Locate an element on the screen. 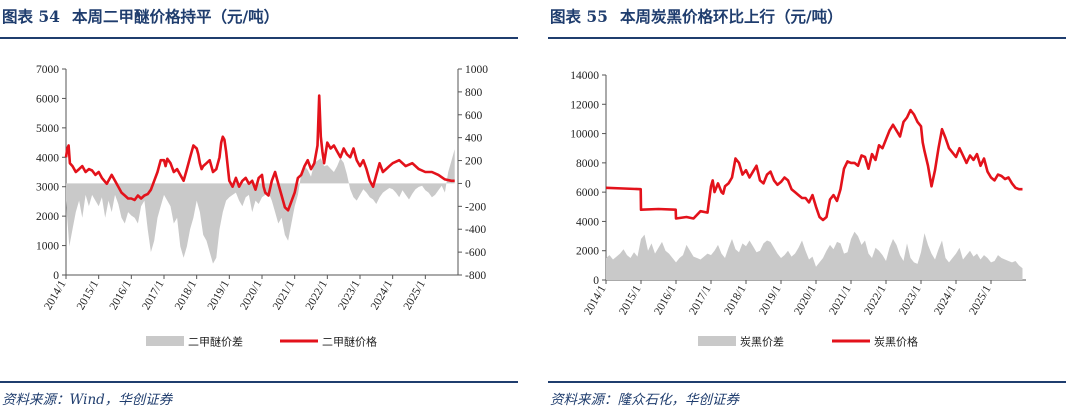  y-tick-label-left: 8000 is located at coordinates (587, 164).